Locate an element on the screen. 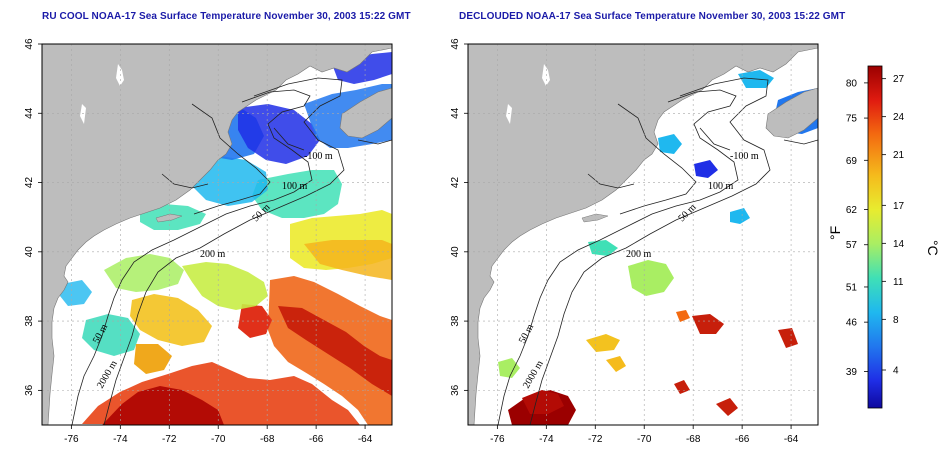 The width and height of the screenshot is (950, 475). colorbar-f-label: 39 is located at coordinates (852, 372).